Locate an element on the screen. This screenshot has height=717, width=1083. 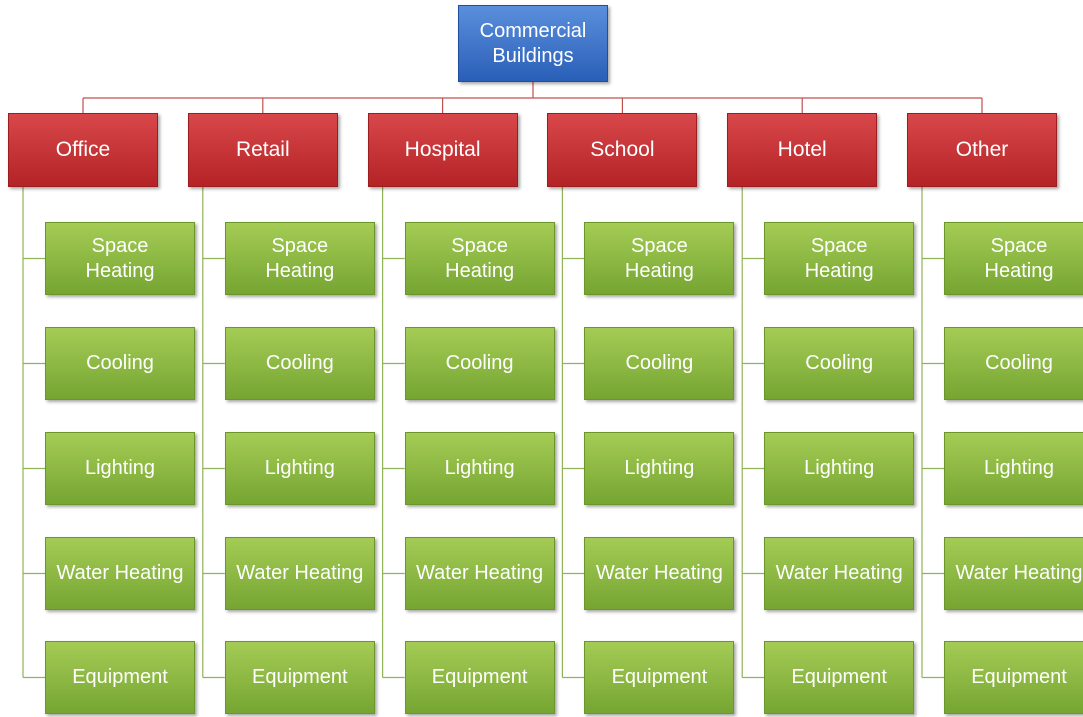
root-label: Commercial Buildings is located at coordinates (533, 43).